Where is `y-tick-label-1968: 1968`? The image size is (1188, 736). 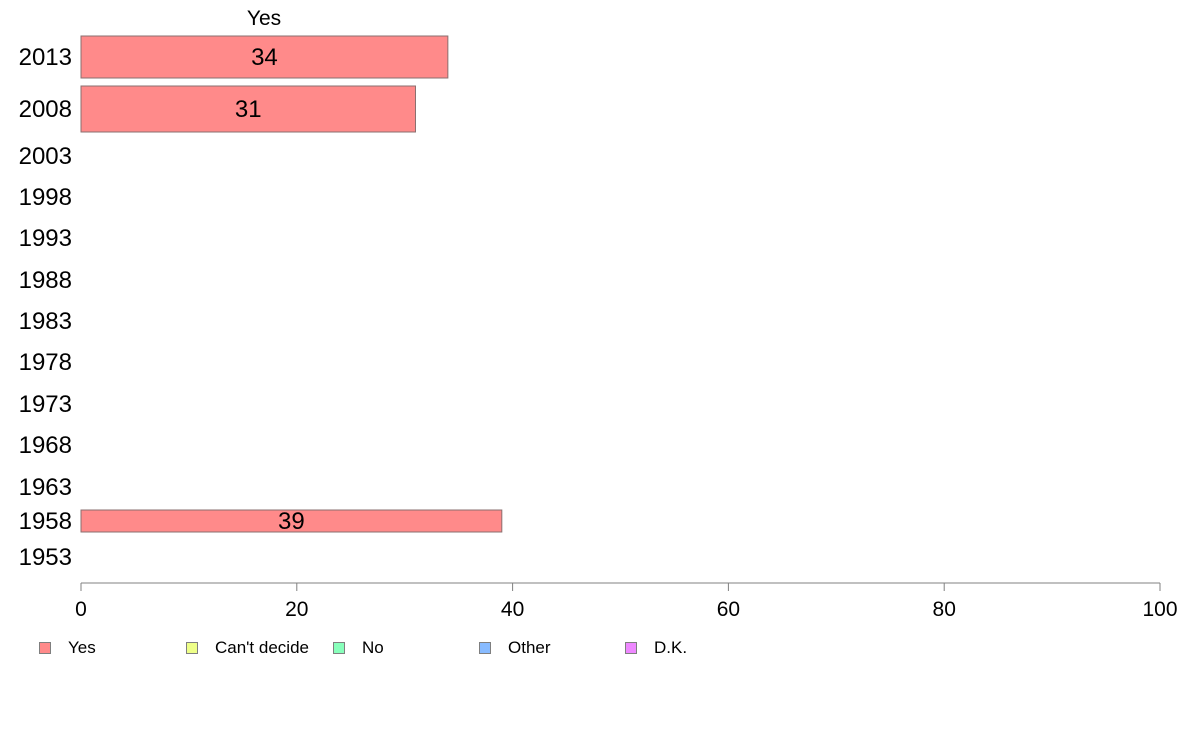
y-tick-label-1968: 1968 is located at coordinates (45, 445).